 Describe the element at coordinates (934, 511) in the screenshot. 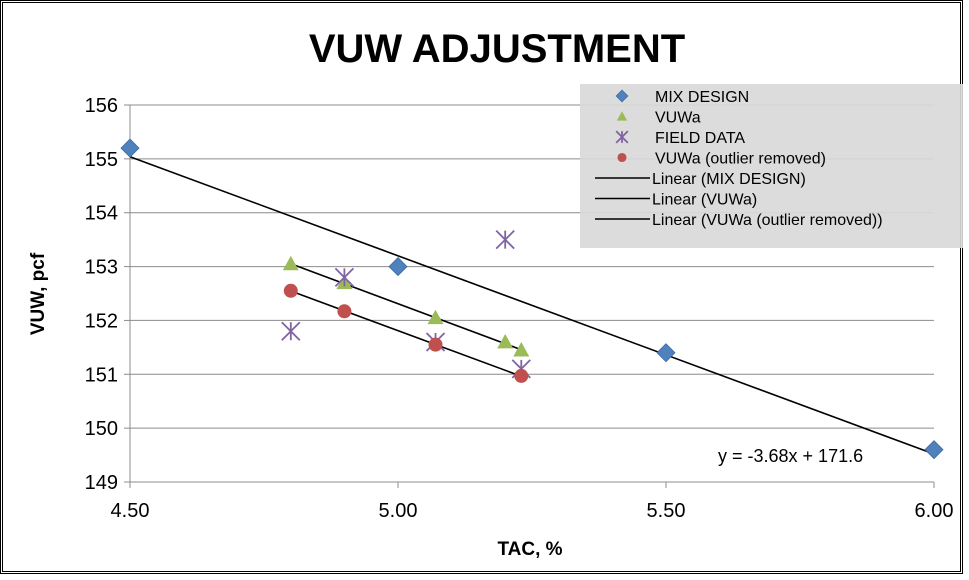

I see `x-tick-label: 6.00` at that location.